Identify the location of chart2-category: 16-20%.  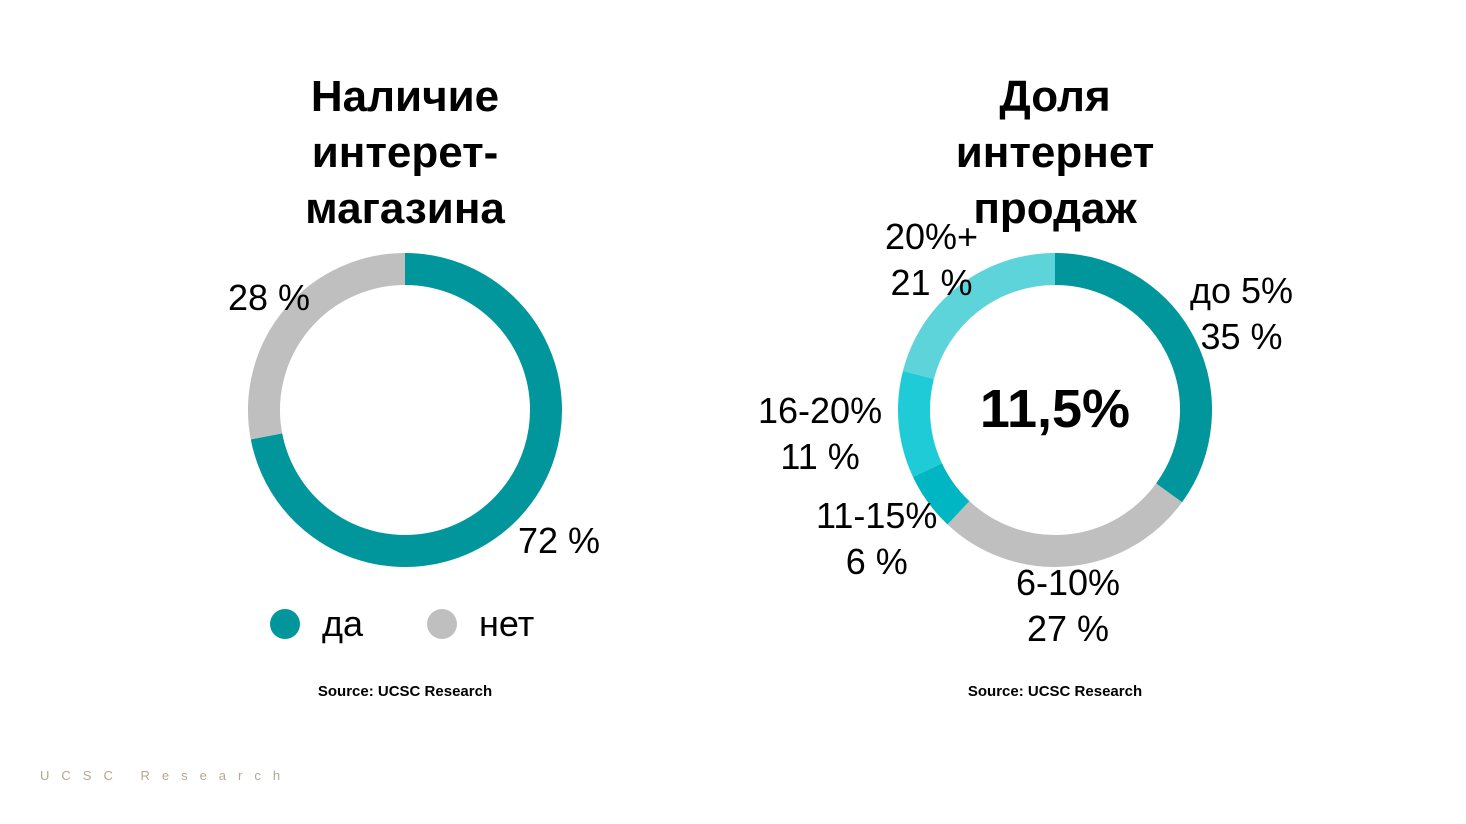
(820, 410).